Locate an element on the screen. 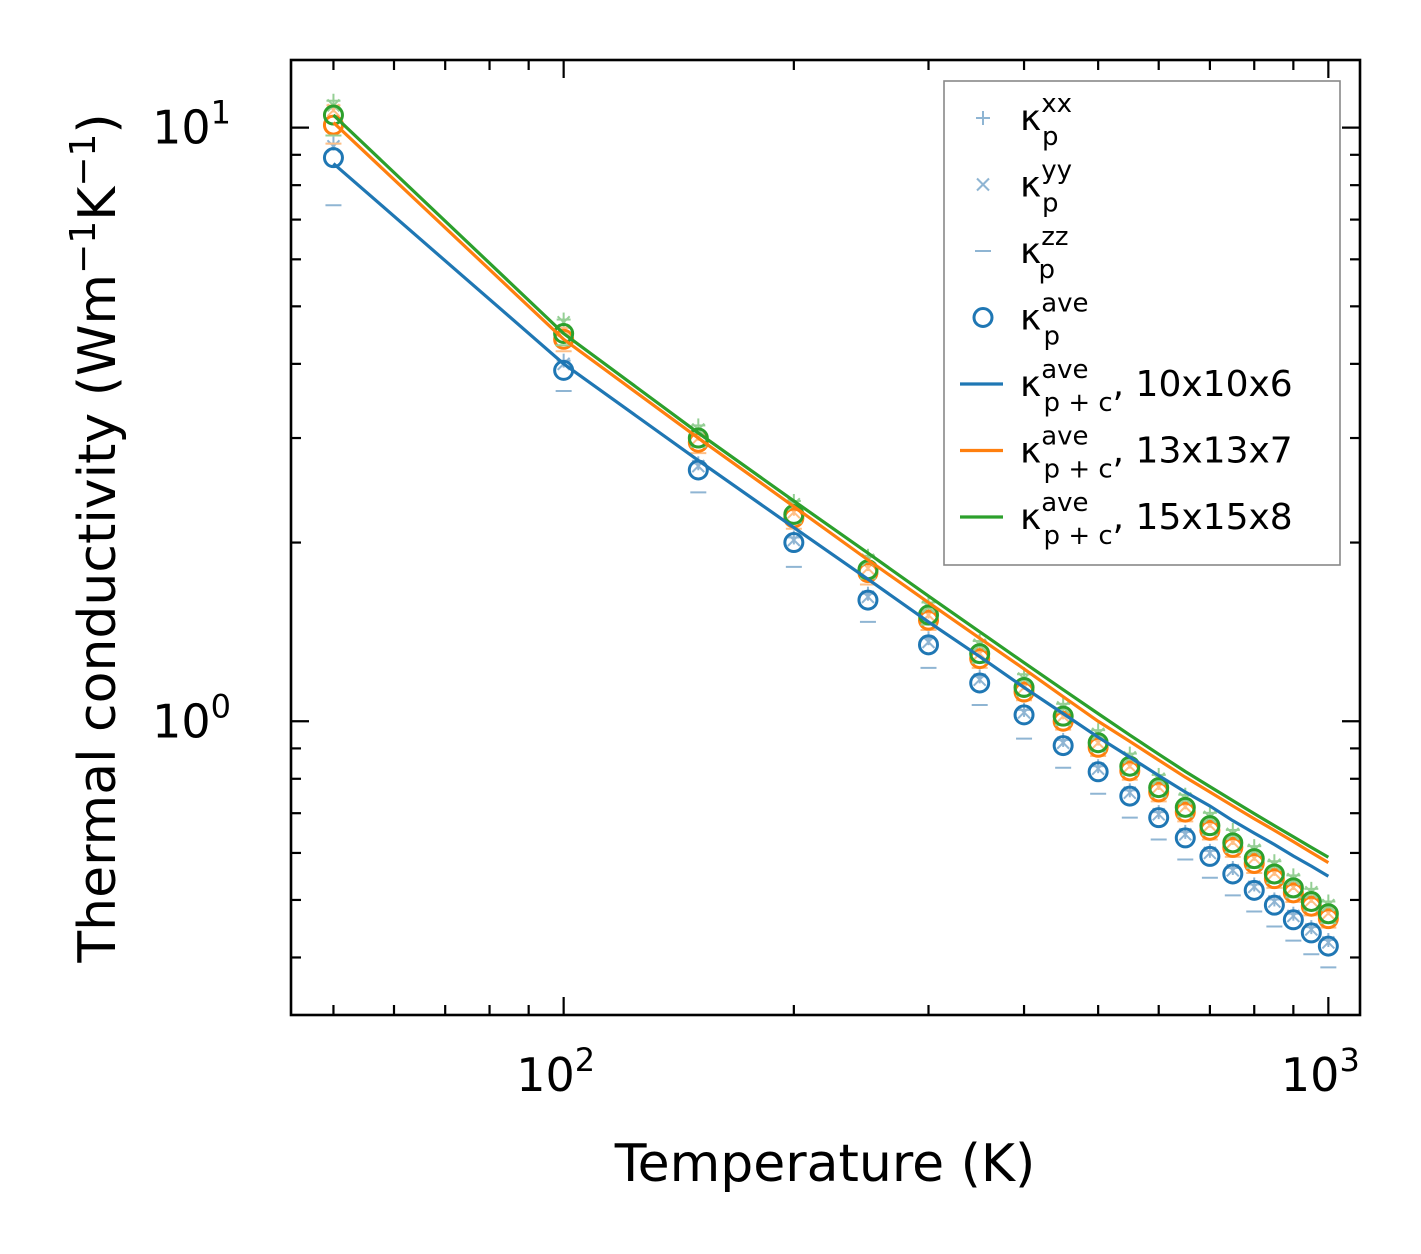  legend-entry-pc15: κave p + c, 15x15x8 is located at coordinates (1126, 519).